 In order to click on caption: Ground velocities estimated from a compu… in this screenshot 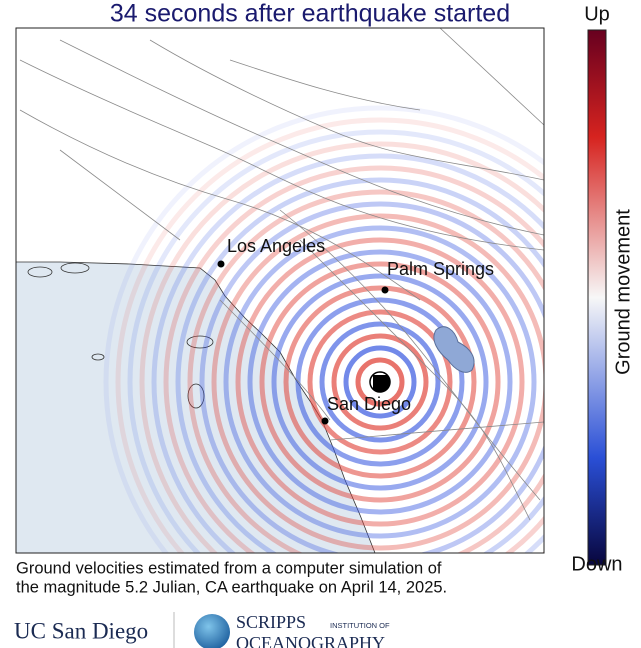, I will do `click(229, 568)`.